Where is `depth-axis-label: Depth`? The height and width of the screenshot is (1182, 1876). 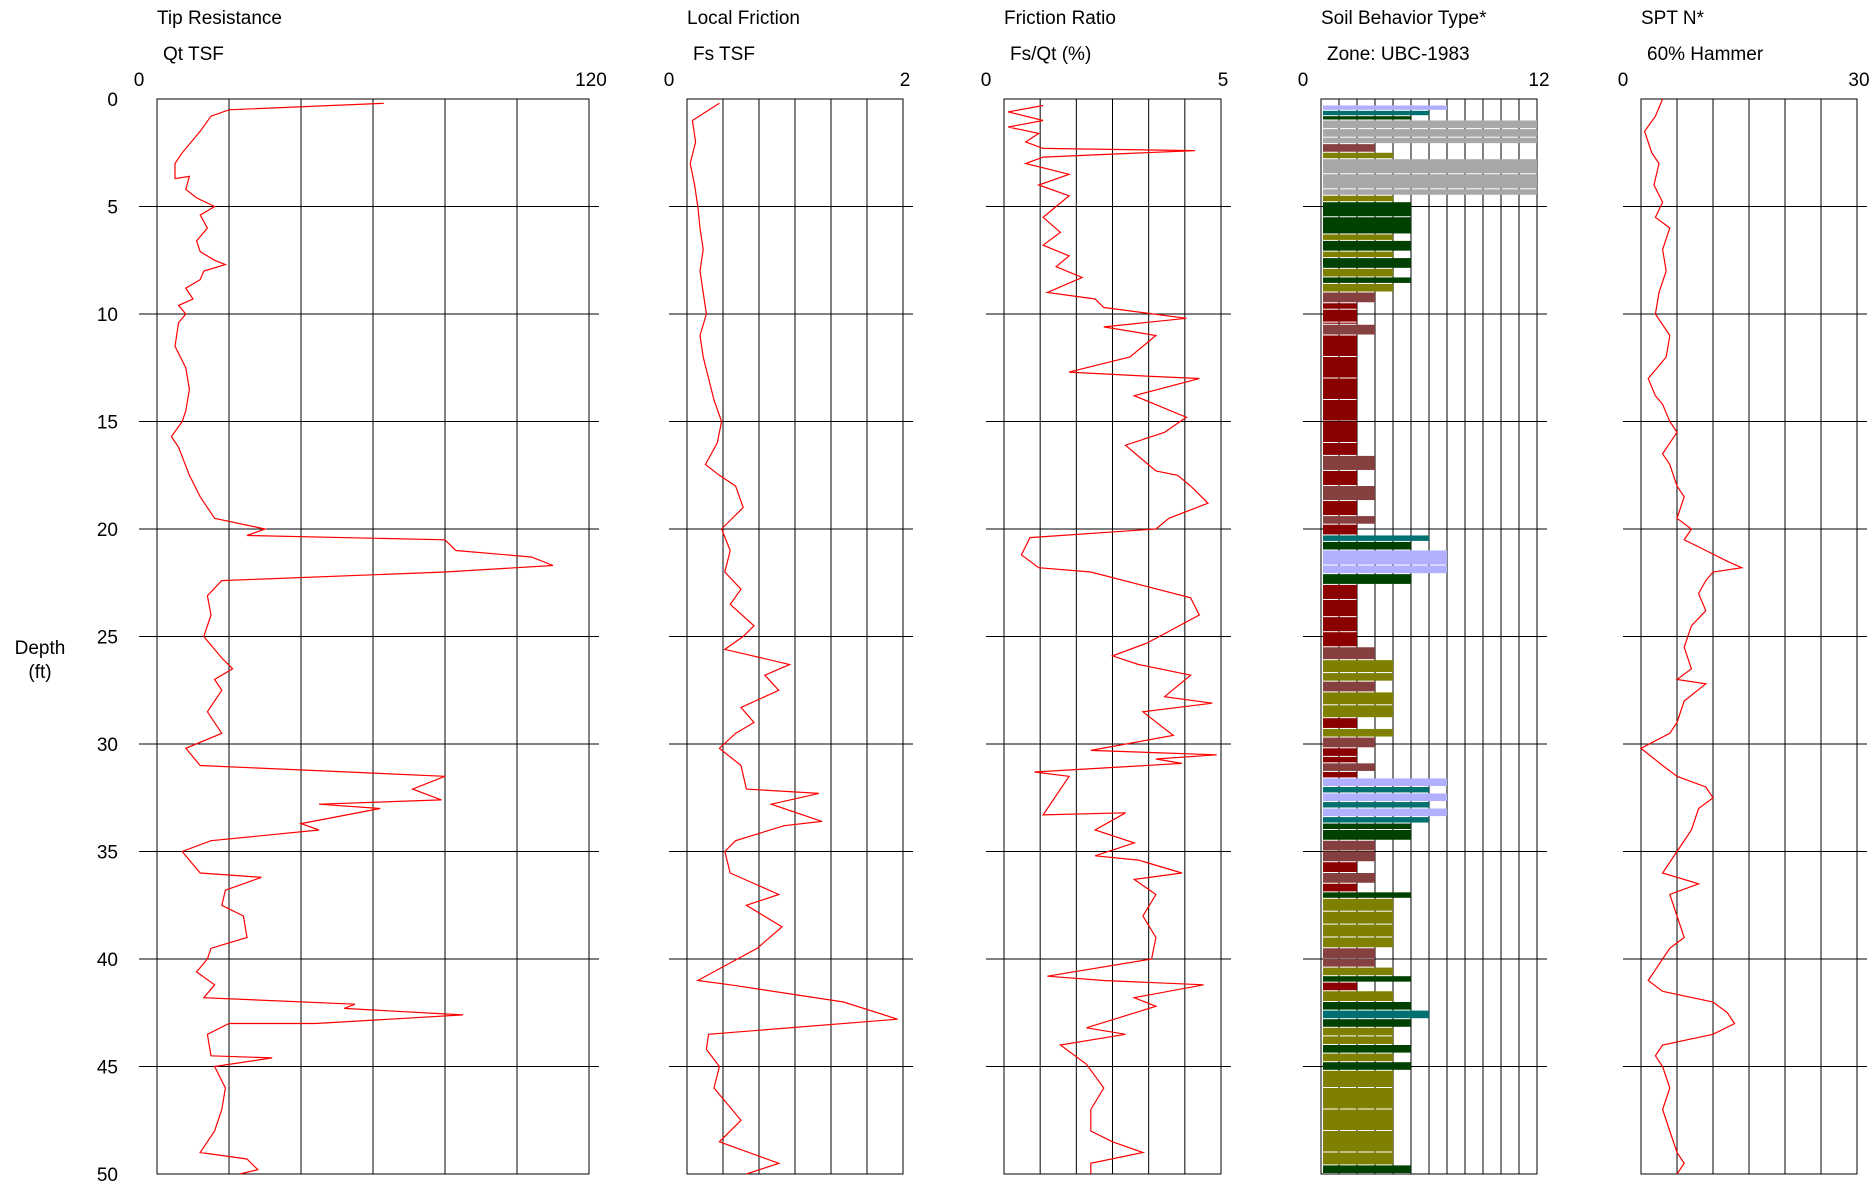 depth-axis-label: Depth is located at coordinates (40, 648).